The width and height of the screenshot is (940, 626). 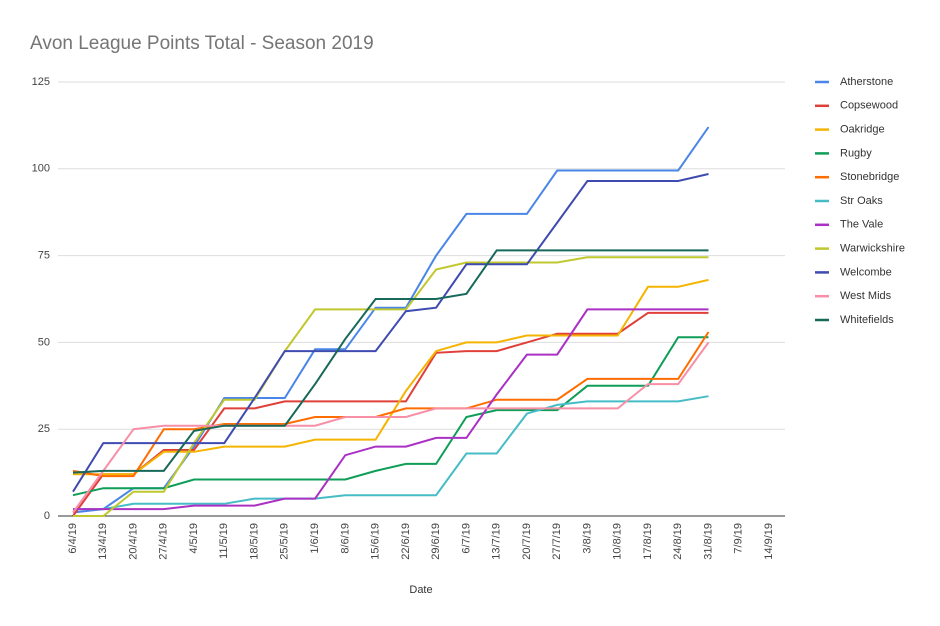 What do you see at coordinates (587, 538) in the screenshot?
I see `x-tick-label: 3/8/19` at bounding box center [587, 538].